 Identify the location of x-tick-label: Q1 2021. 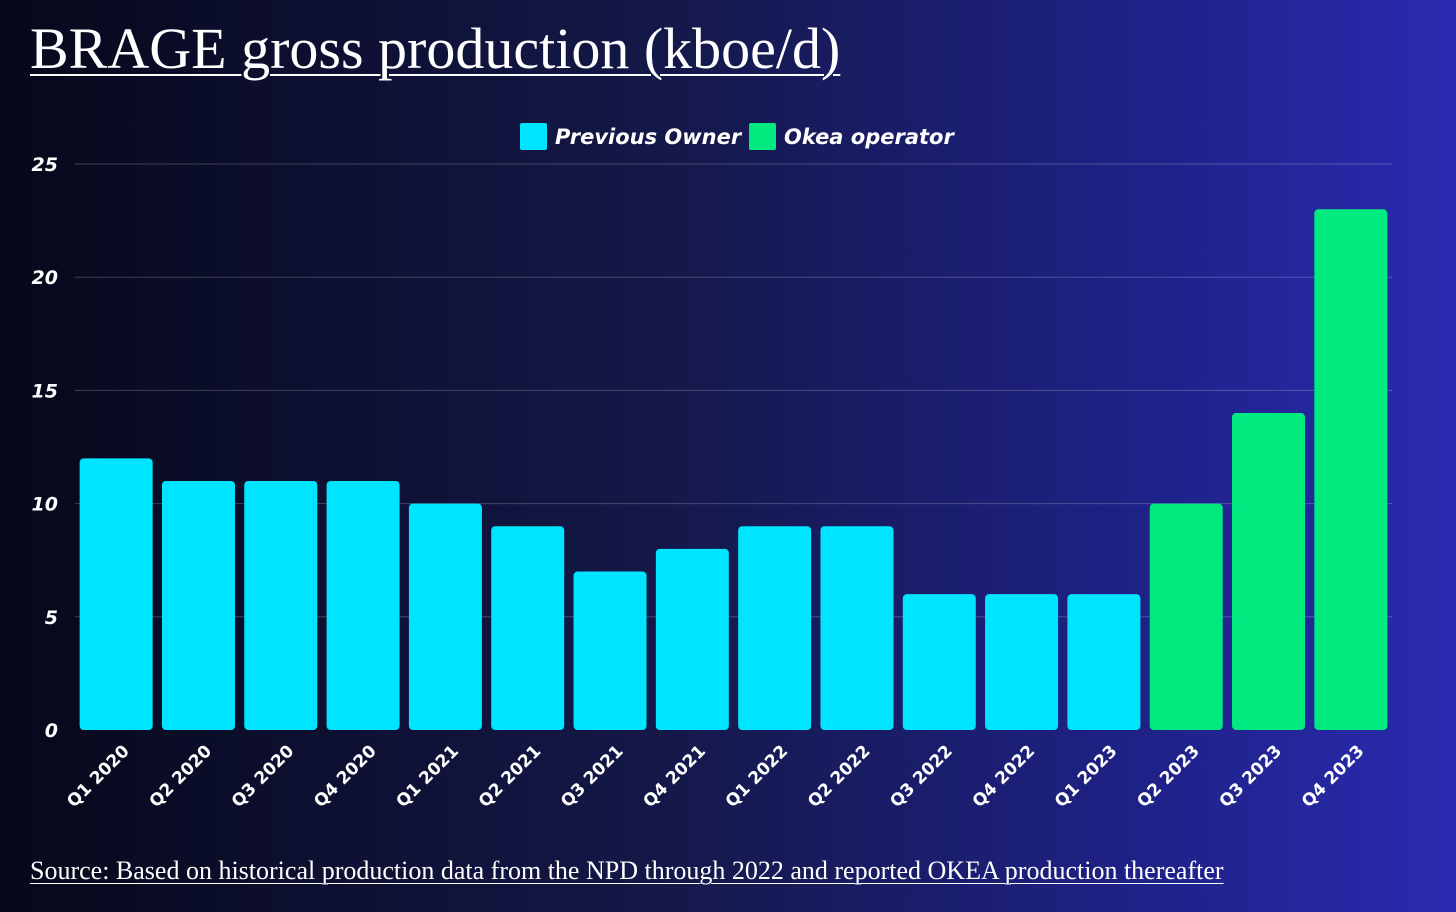
(428, 776).